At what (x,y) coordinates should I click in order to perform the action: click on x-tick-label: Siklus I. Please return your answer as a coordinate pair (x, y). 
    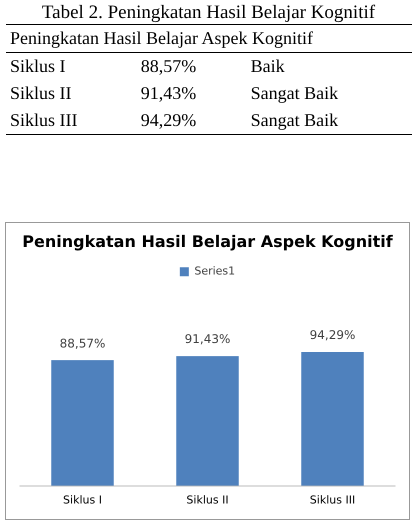
    Looking at the image, I should click on (82, 499).